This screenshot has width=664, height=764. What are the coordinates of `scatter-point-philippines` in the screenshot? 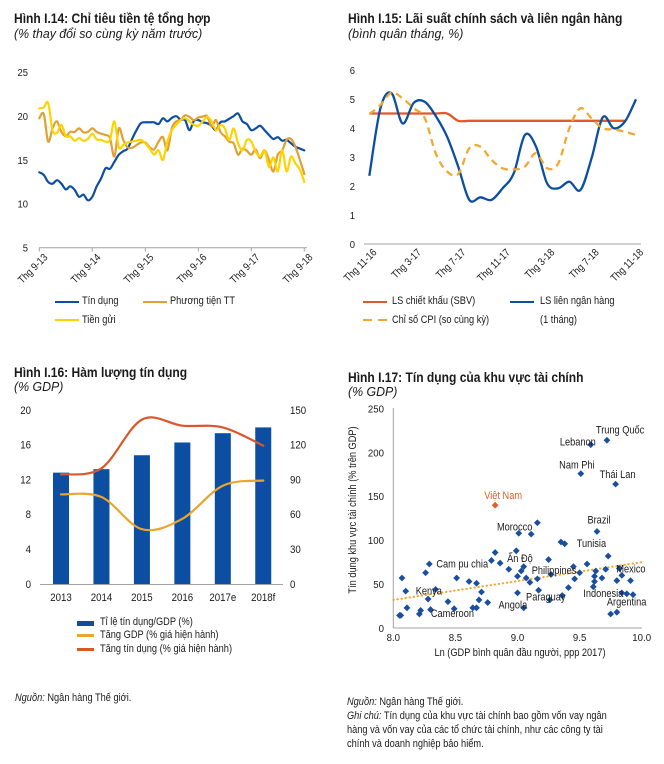 It's located at (524, 566).